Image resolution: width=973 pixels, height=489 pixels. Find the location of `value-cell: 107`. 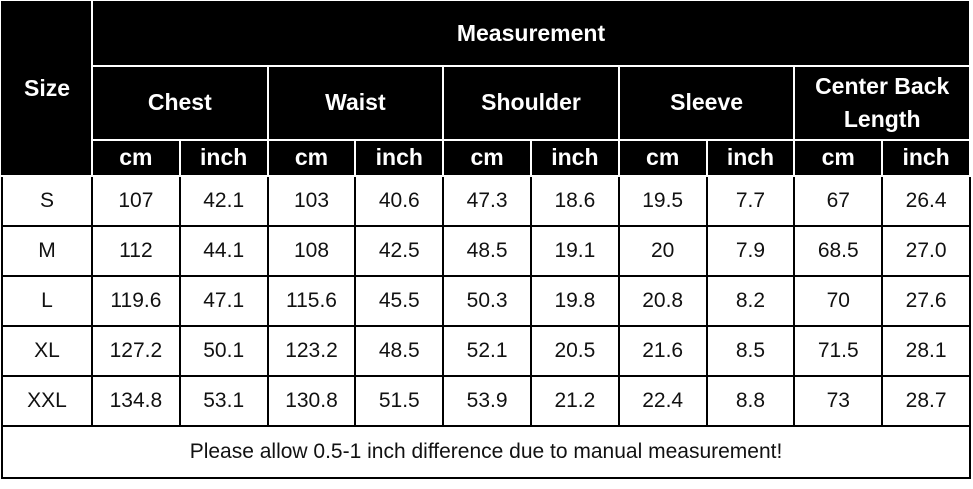

value-cell: 107 is located at coordinates (136, 201).